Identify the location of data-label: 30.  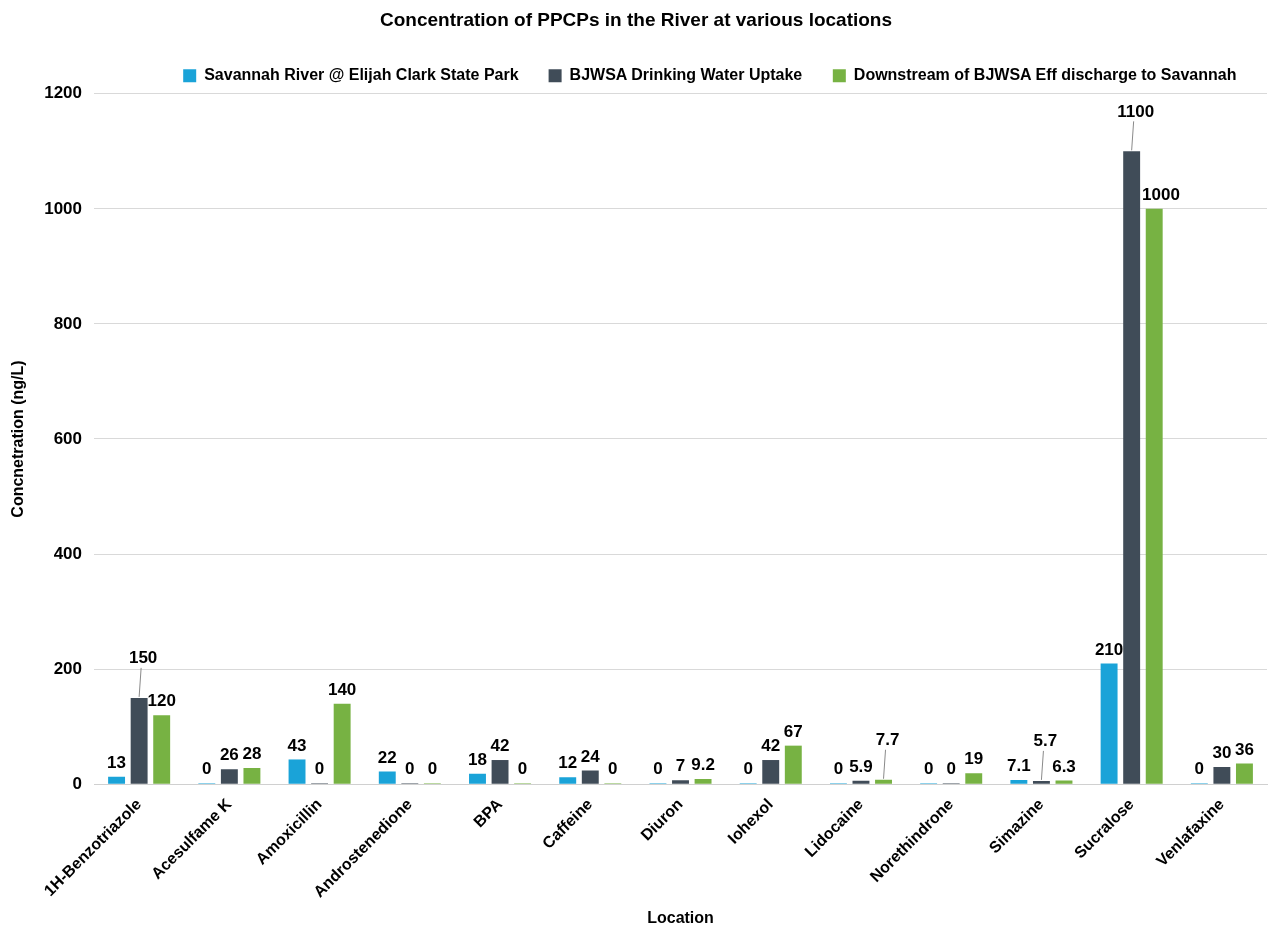
(1222, 753).